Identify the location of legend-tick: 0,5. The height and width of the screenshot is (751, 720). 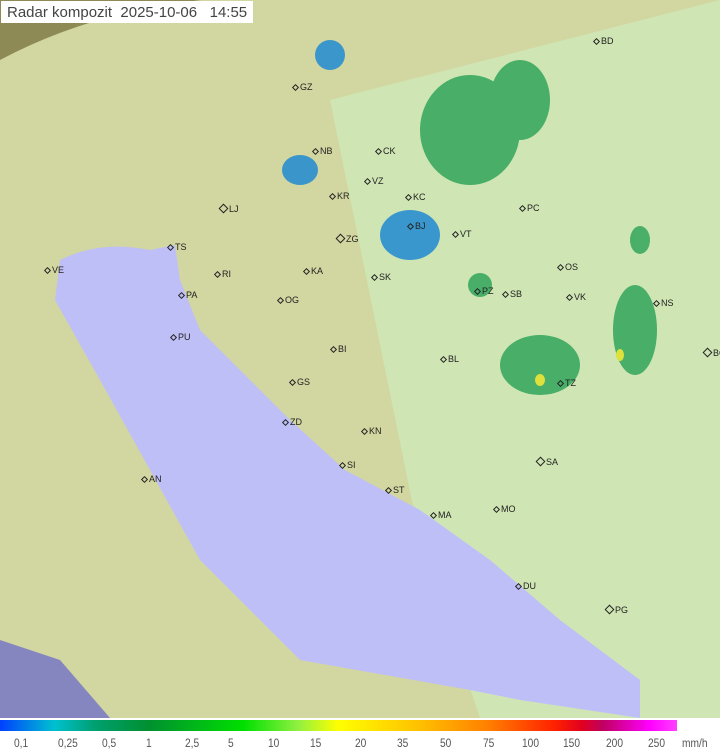
(109, 743).